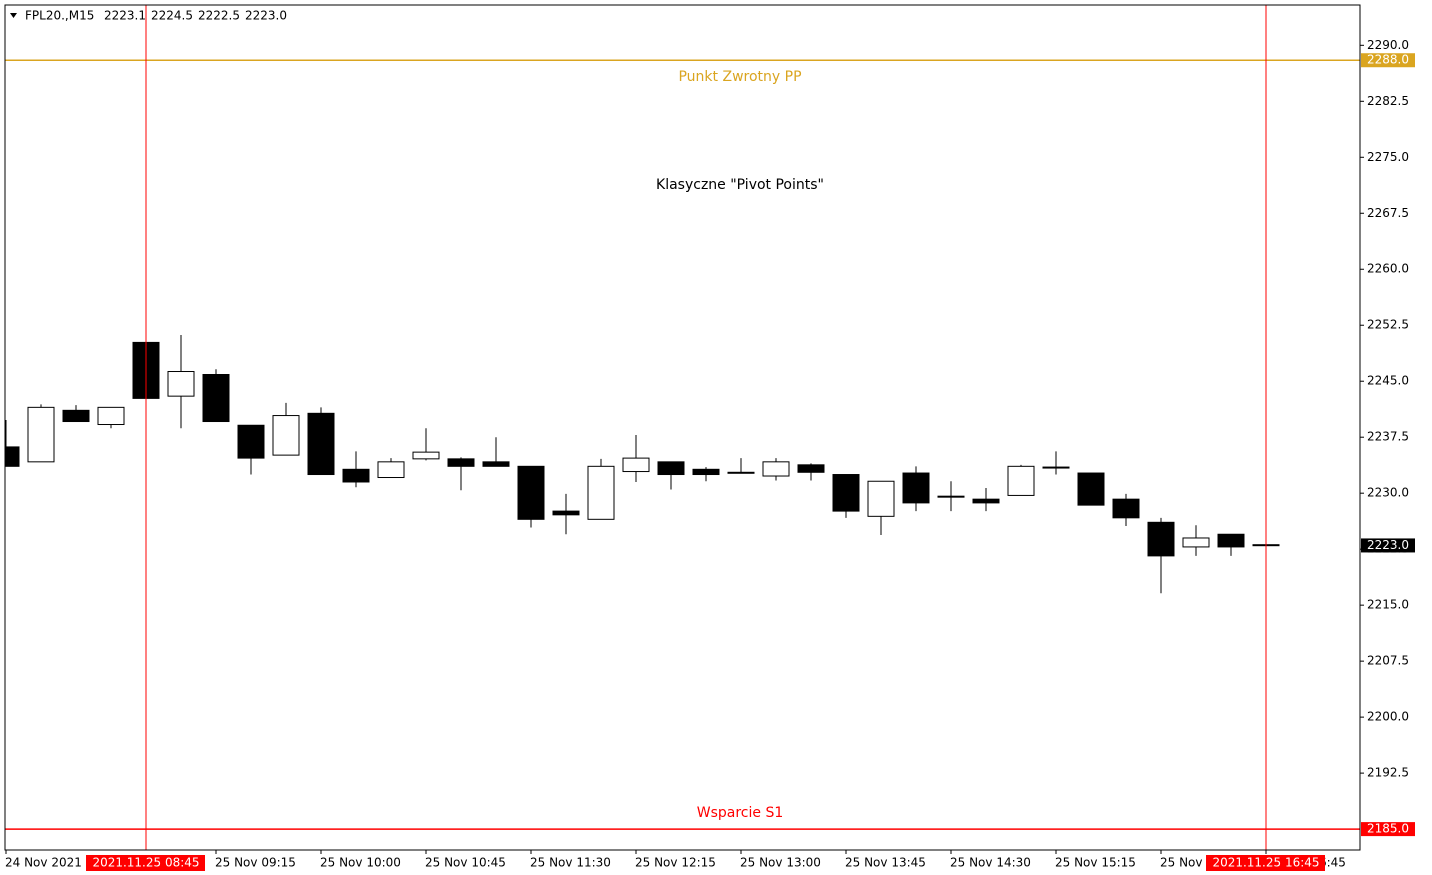 Image resolution: width=1432 pixels, height=875 pixels. I want to click on x-tick-label: 25 Nov 10:45, so click(465, 863).